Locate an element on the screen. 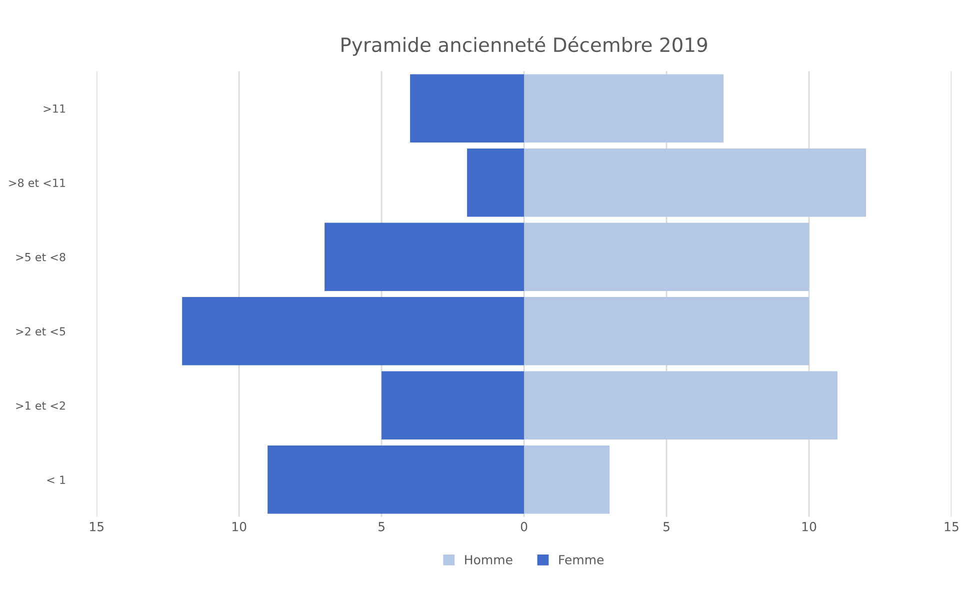 The image size is (966, 594). x-tick-label: 0 is located at coordinates (524, 527).